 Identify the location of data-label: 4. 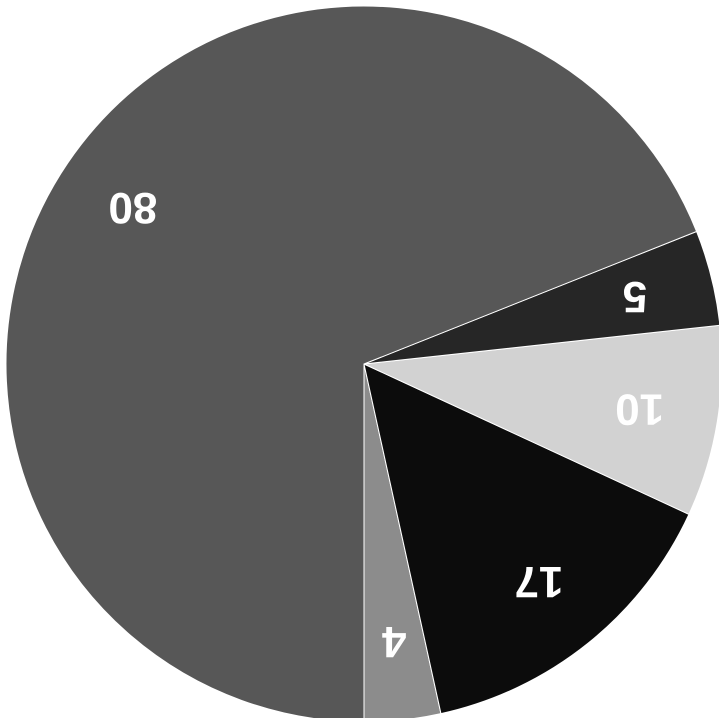
(393, 641).